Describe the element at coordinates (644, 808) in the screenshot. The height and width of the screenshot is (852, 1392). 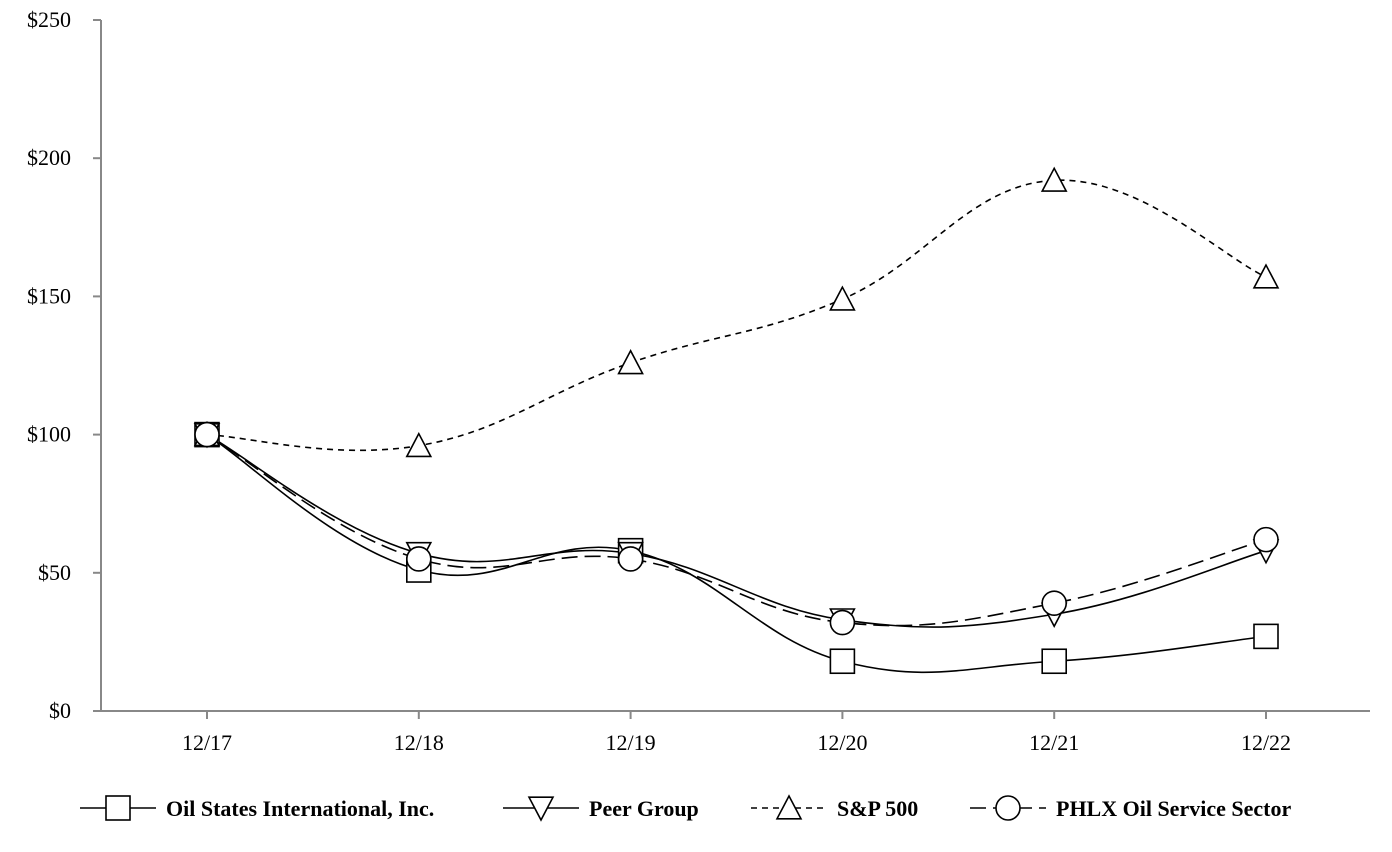
I see `legend-label: Peer Group` at that location.